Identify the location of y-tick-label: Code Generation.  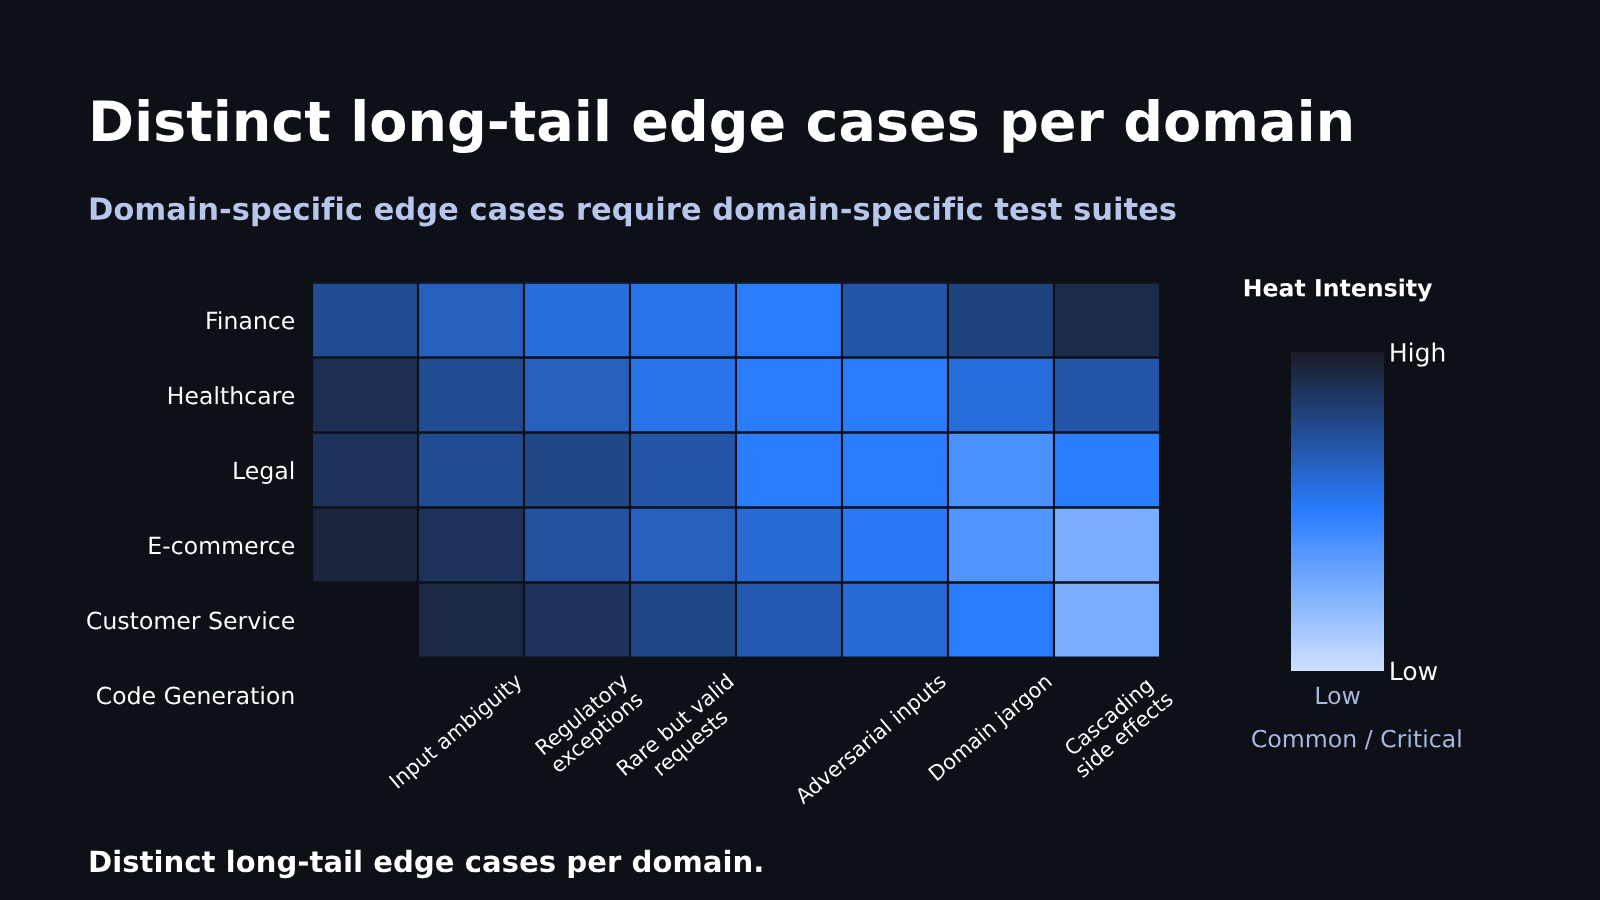
(195, 695).